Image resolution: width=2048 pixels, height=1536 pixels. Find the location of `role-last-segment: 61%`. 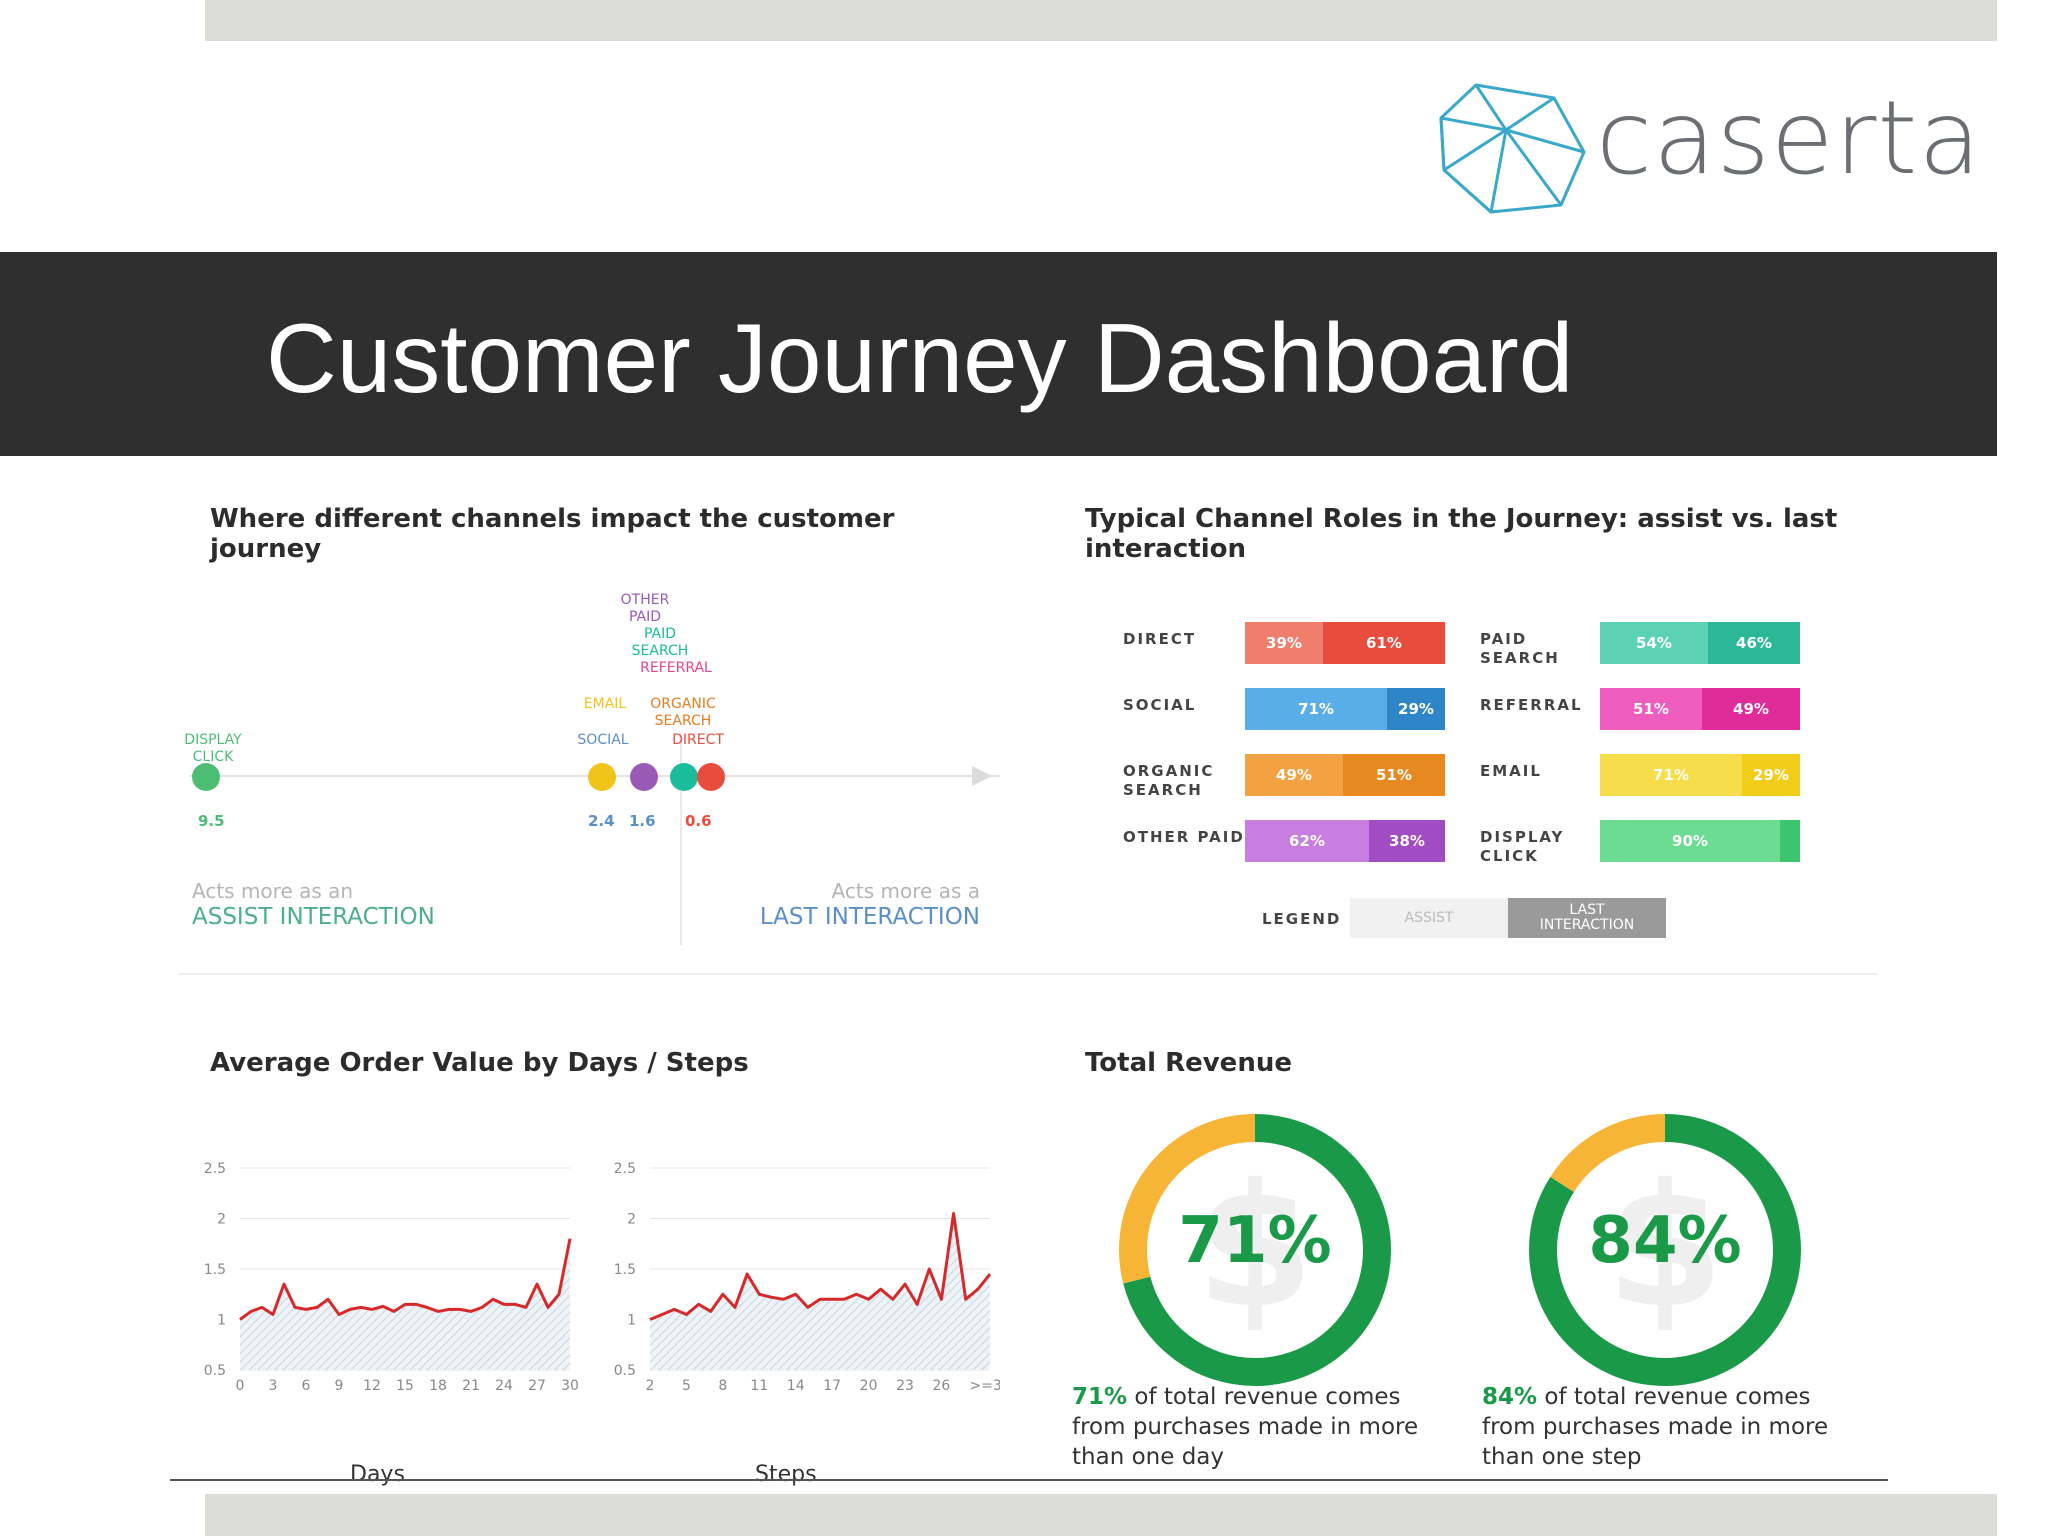

role-last-segment: 61% is located at coordinates (1384, 643).